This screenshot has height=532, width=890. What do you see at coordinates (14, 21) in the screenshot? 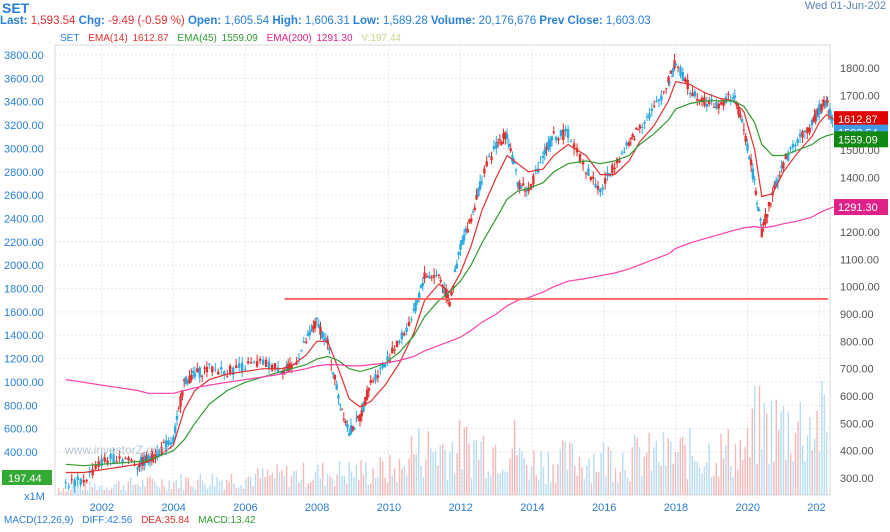
I see `last-label: Last:` at bounding box center [14, 21].